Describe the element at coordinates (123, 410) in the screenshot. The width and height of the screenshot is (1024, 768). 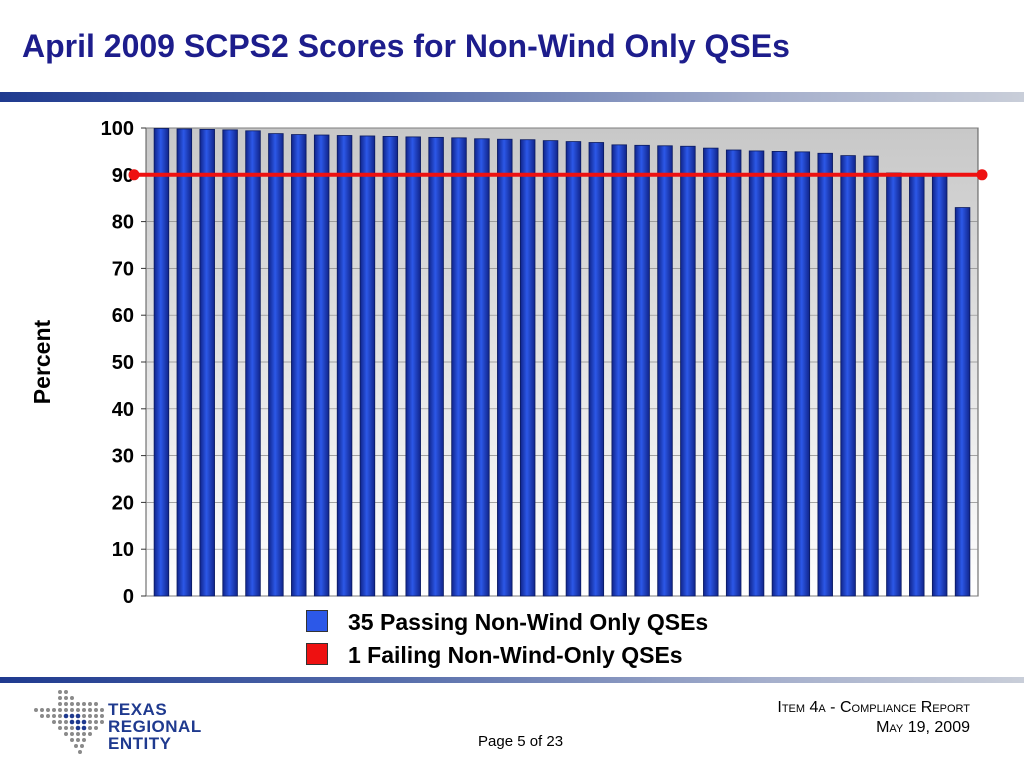
I see `y-tick-label: 40` at that location.